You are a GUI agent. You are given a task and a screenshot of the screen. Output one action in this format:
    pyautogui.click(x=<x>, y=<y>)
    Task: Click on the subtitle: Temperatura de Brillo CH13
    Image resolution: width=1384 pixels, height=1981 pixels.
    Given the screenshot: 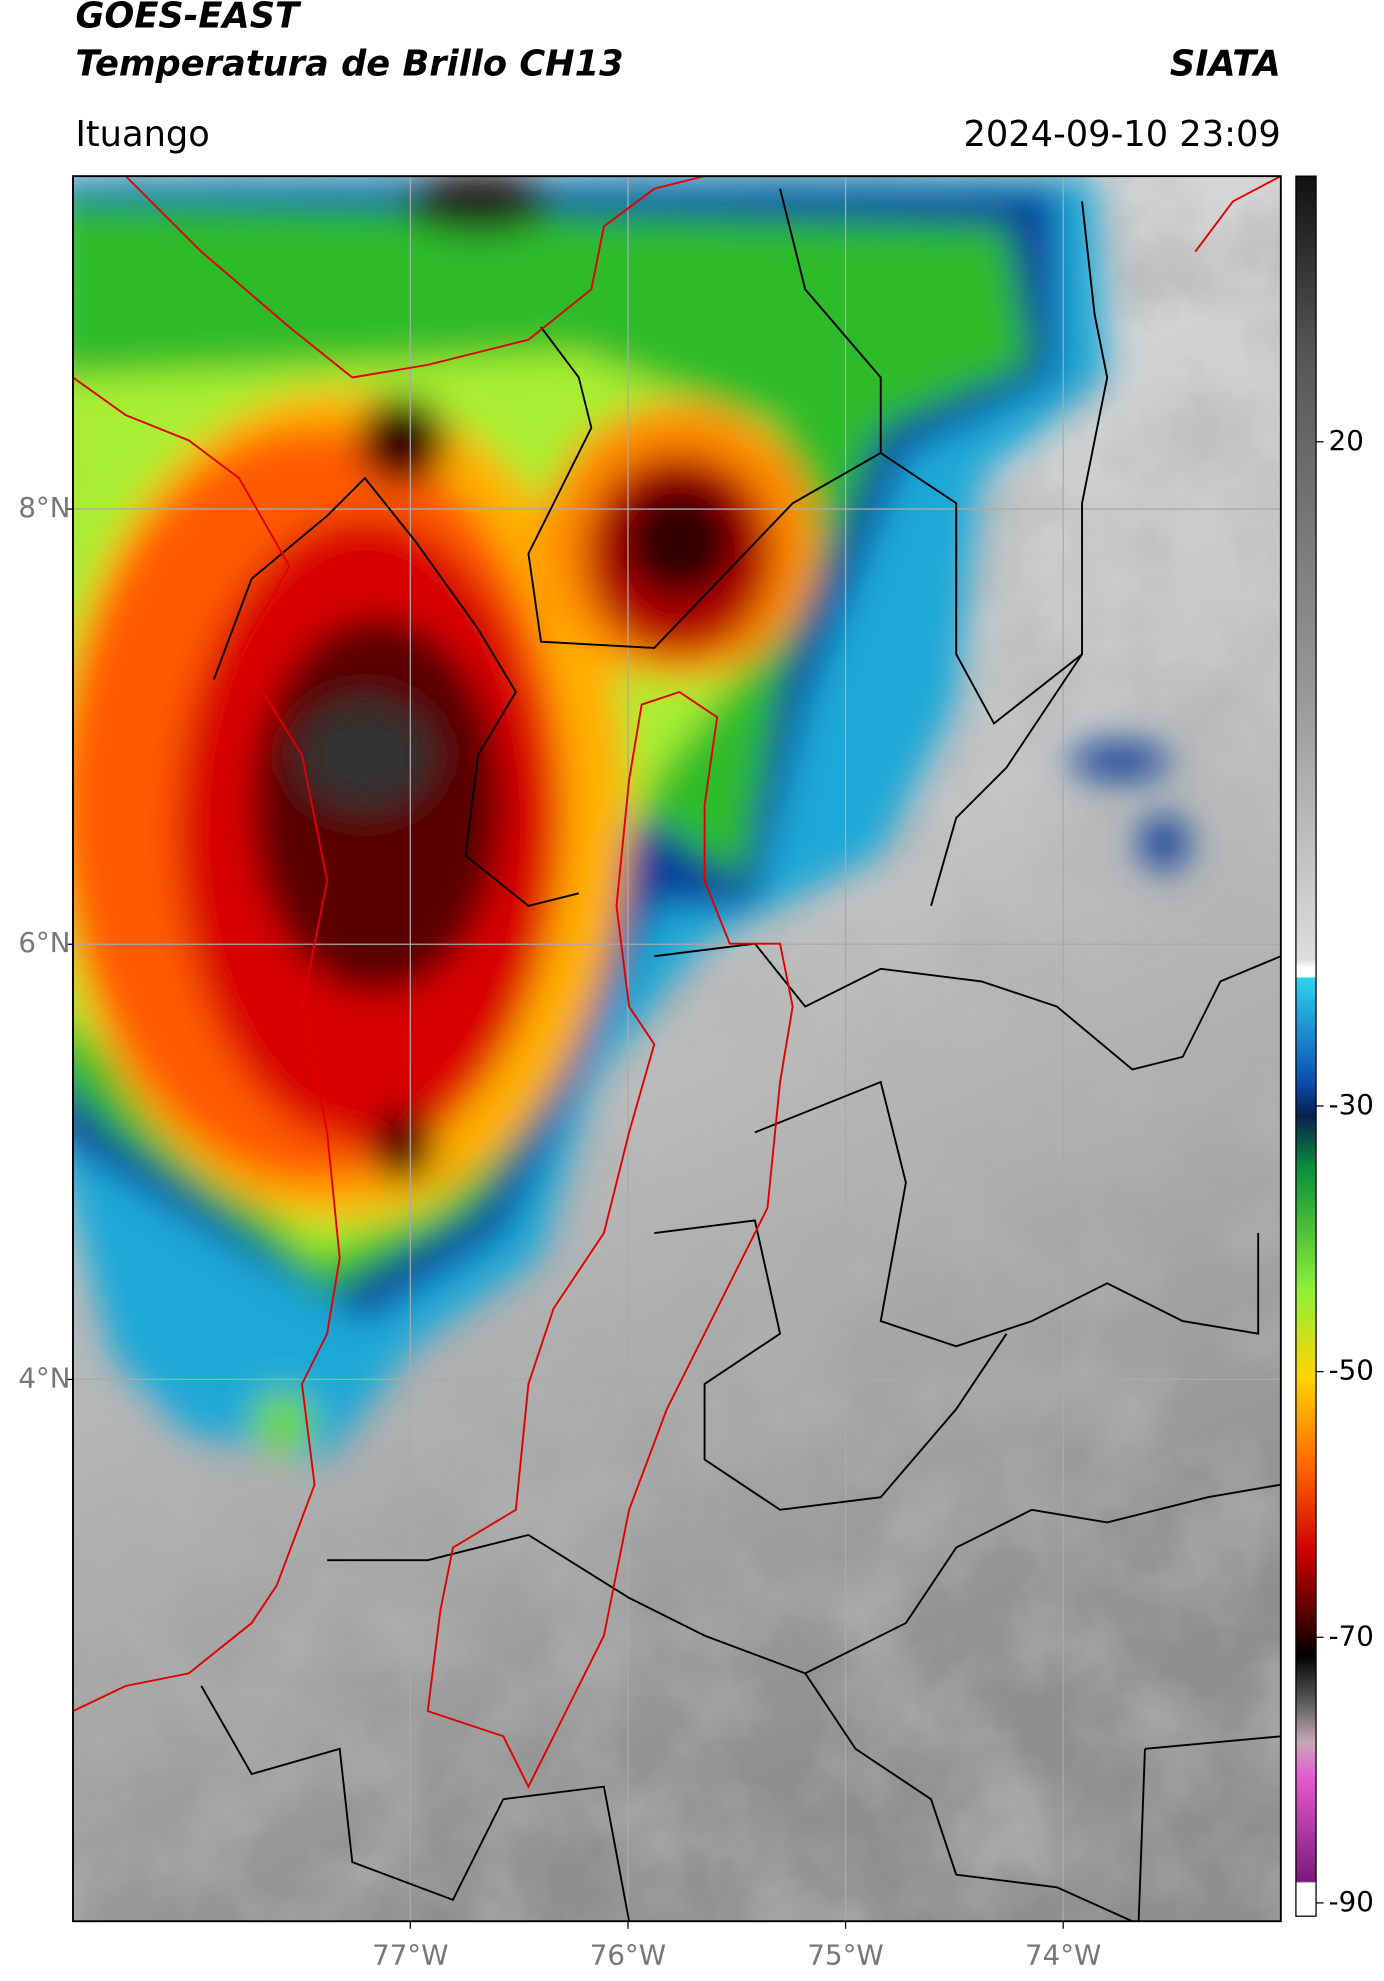 What is the action you would take?
    pyautogui.click(x=349, y=63)
    